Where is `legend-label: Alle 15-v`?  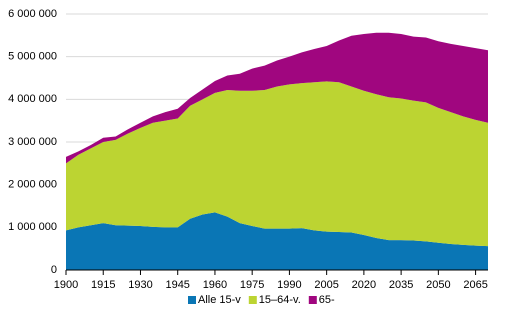 legend-label: Alle 15-v is located at coordinates (219, 300).